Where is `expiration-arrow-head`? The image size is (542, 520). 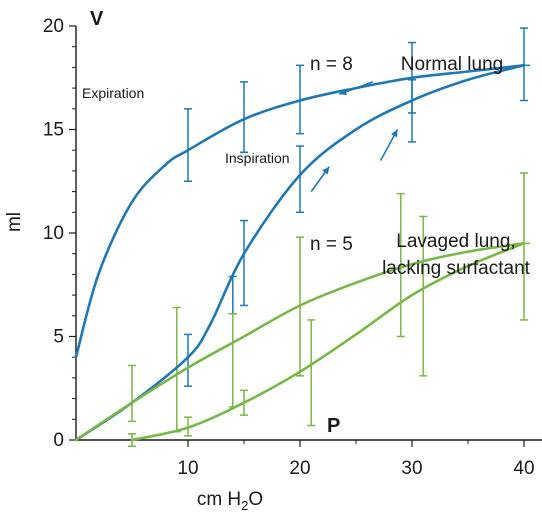
expiration-arrow-head is located at coordinates (343, 92).